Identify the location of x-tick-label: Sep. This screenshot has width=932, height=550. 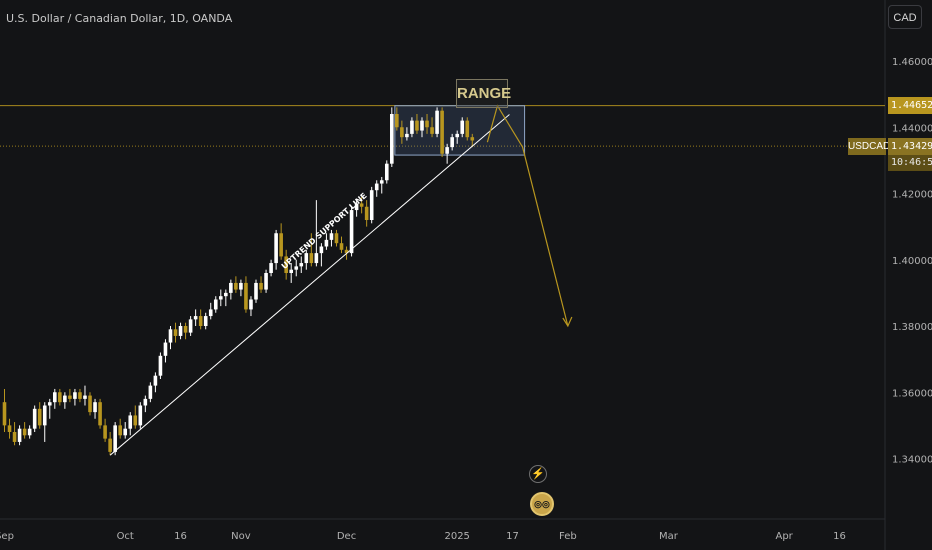
(7, 536).